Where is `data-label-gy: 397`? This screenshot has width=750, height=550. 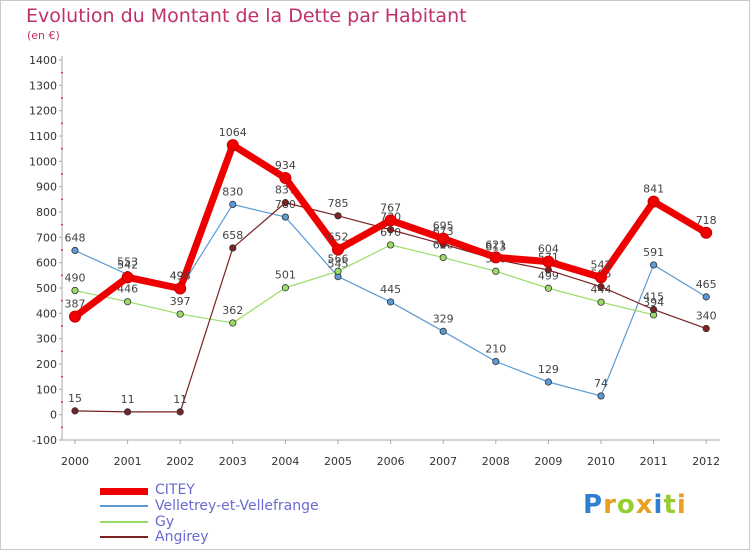 data-label-gy: 397 is located at coordinates (180, 301).